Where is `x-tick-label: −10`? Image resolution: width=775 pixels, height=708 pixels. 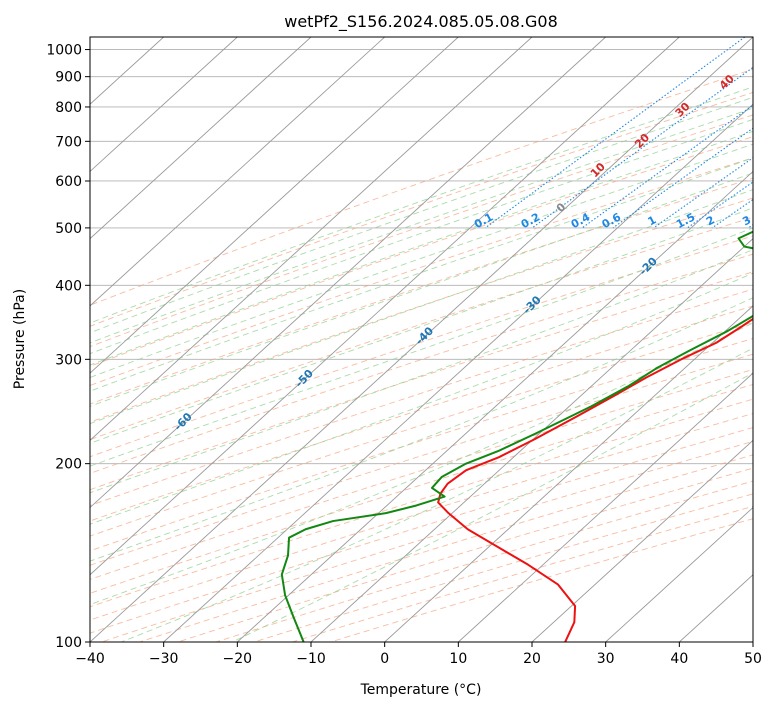 x-tick-label: −10 is located at coordinates (311, 659).